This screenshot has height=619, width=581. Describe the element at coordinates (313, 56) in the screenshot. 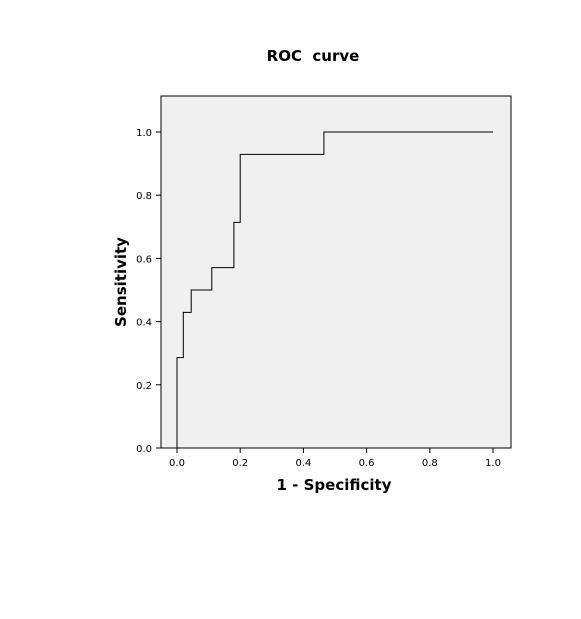

I see `chart-title: ROC curve` at that location.